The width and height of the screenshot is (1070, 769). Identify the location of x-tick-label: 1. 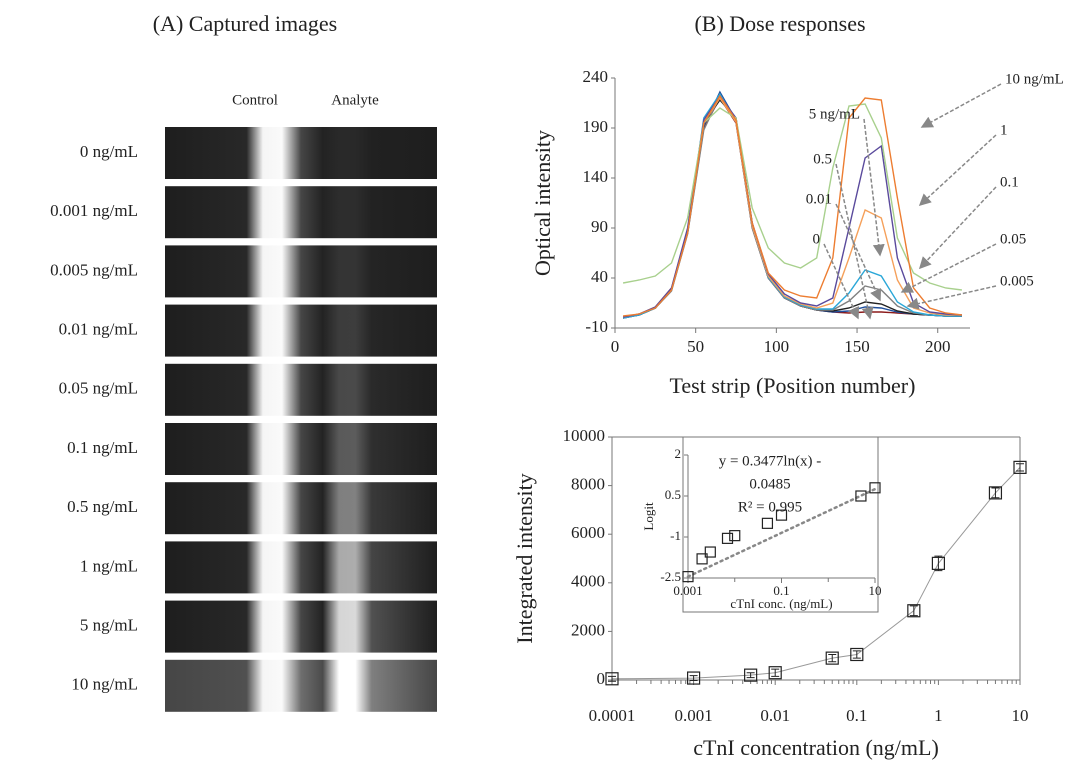
(938, 715).